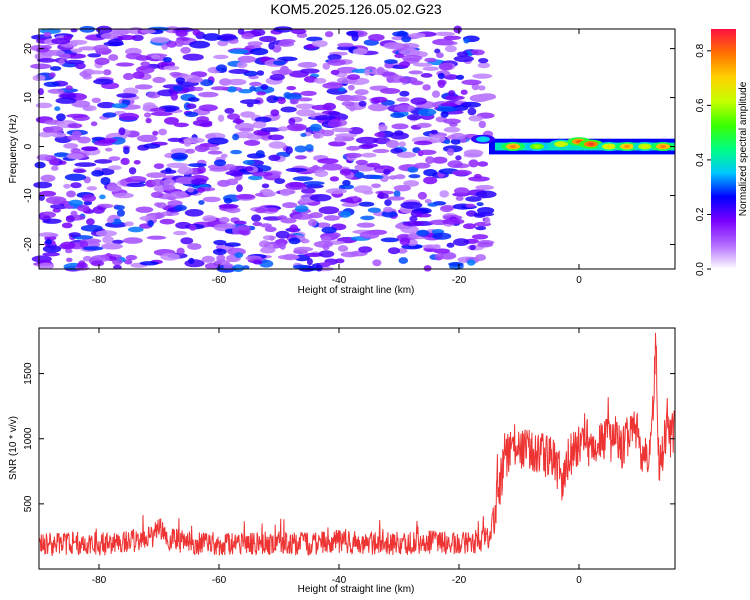 The image size is (750, 600). Describe the element at coordinates (339, 580) in the screenshot. I see `x-tick-label: -40` at that location.